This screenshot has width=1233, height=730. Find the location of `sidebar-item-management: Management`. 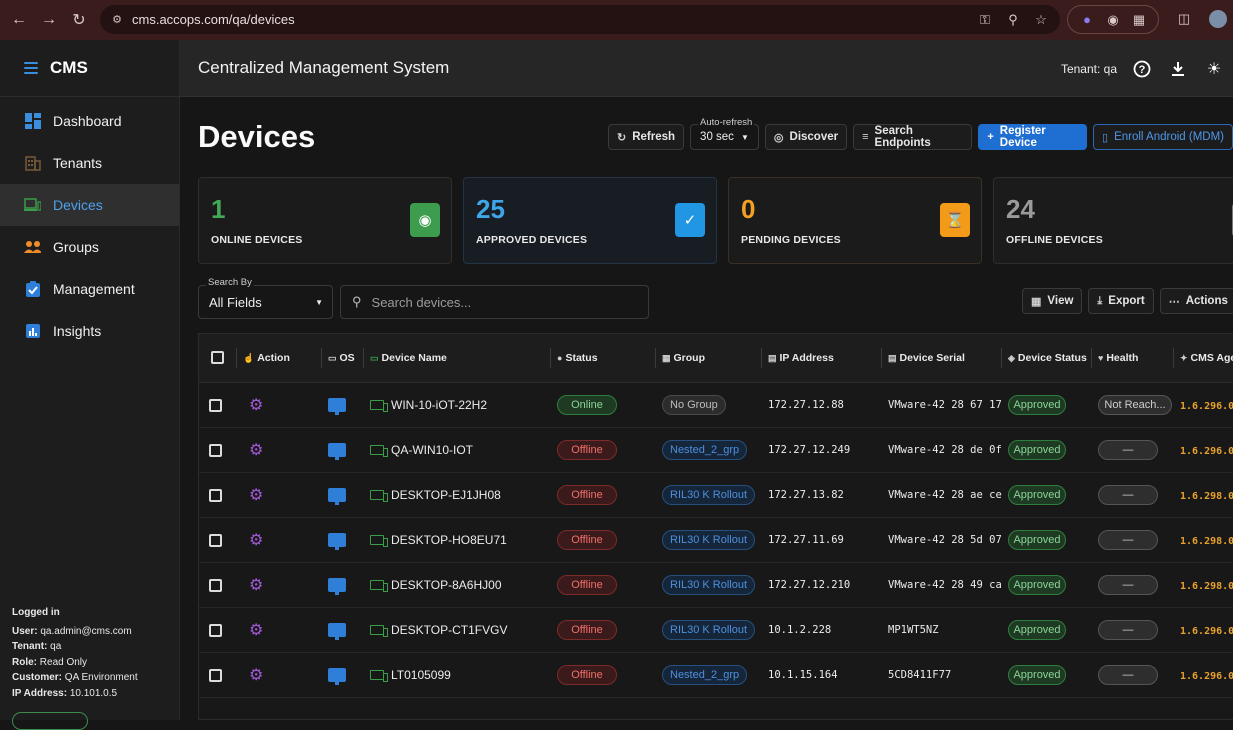

sidebar-item-management: Management is located at coordinates (89, 289).